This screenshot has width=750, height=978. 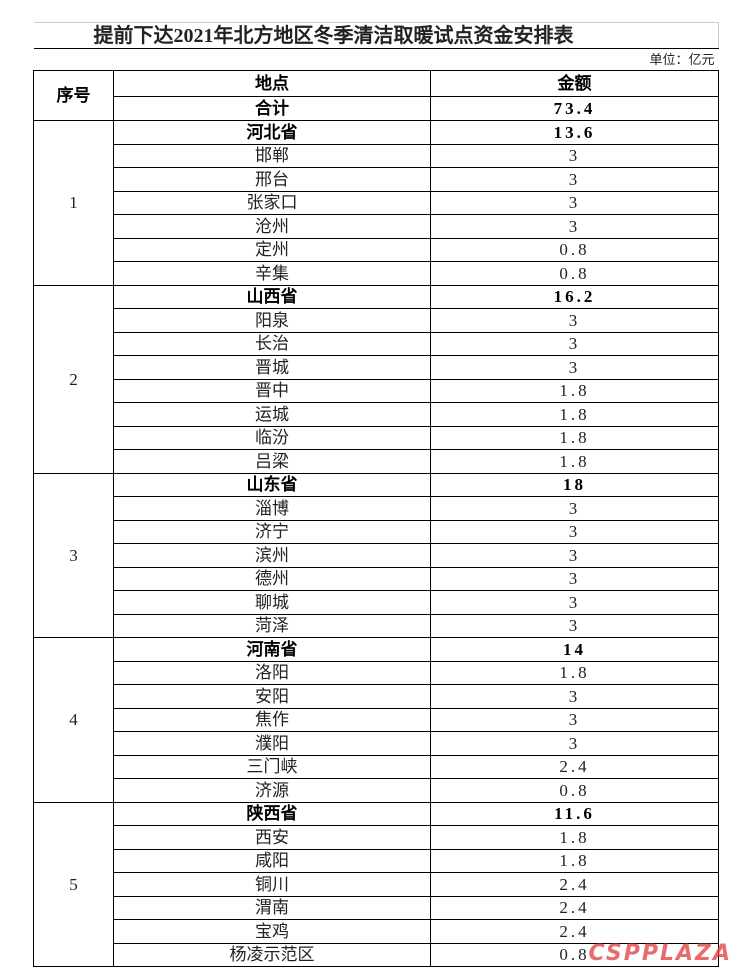 I want to click on city-name: 安阳, so click(x=272, y=696).